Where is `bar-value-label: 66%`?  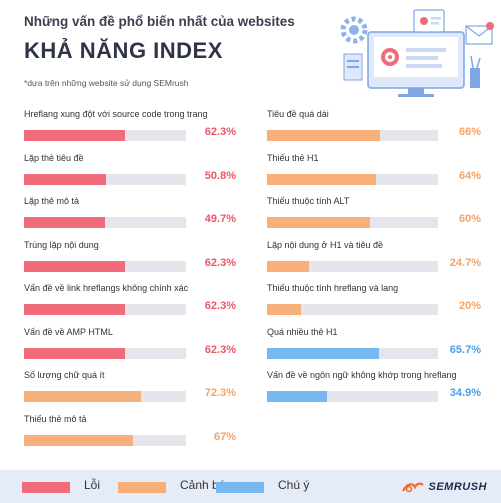 bar-value-label: 66% is located at coordinates (469, 132).